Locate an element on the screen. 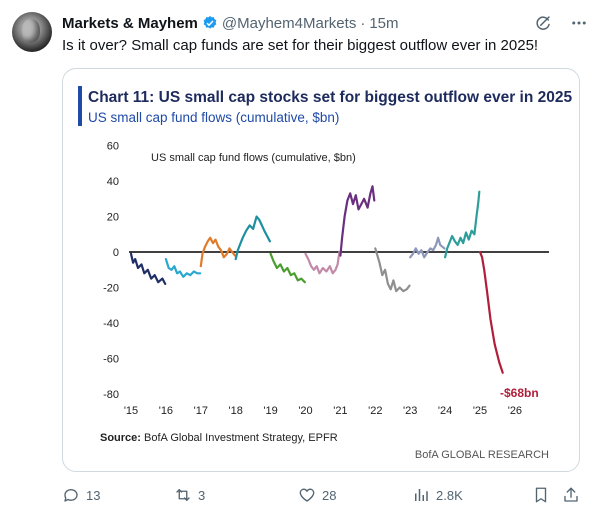 The height and width of the screenshot is (512, 600). series-line-2016 is located at coordinates (183, 268).